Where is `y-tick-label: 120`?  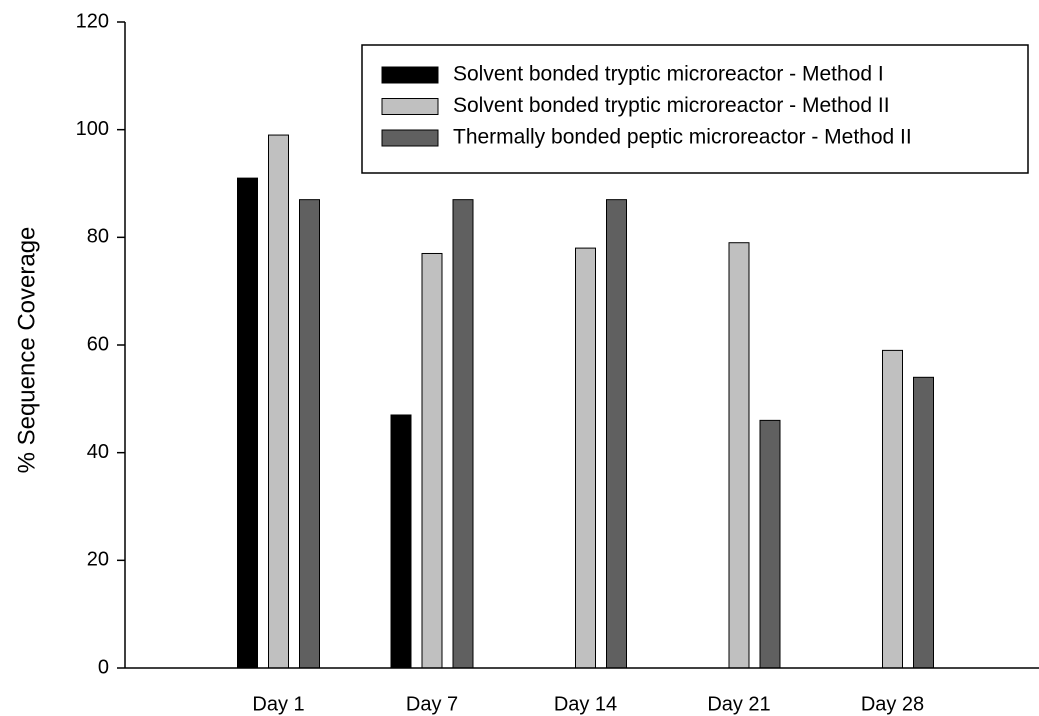
y-tick-label: 120 is located at coordinates (92, 21).